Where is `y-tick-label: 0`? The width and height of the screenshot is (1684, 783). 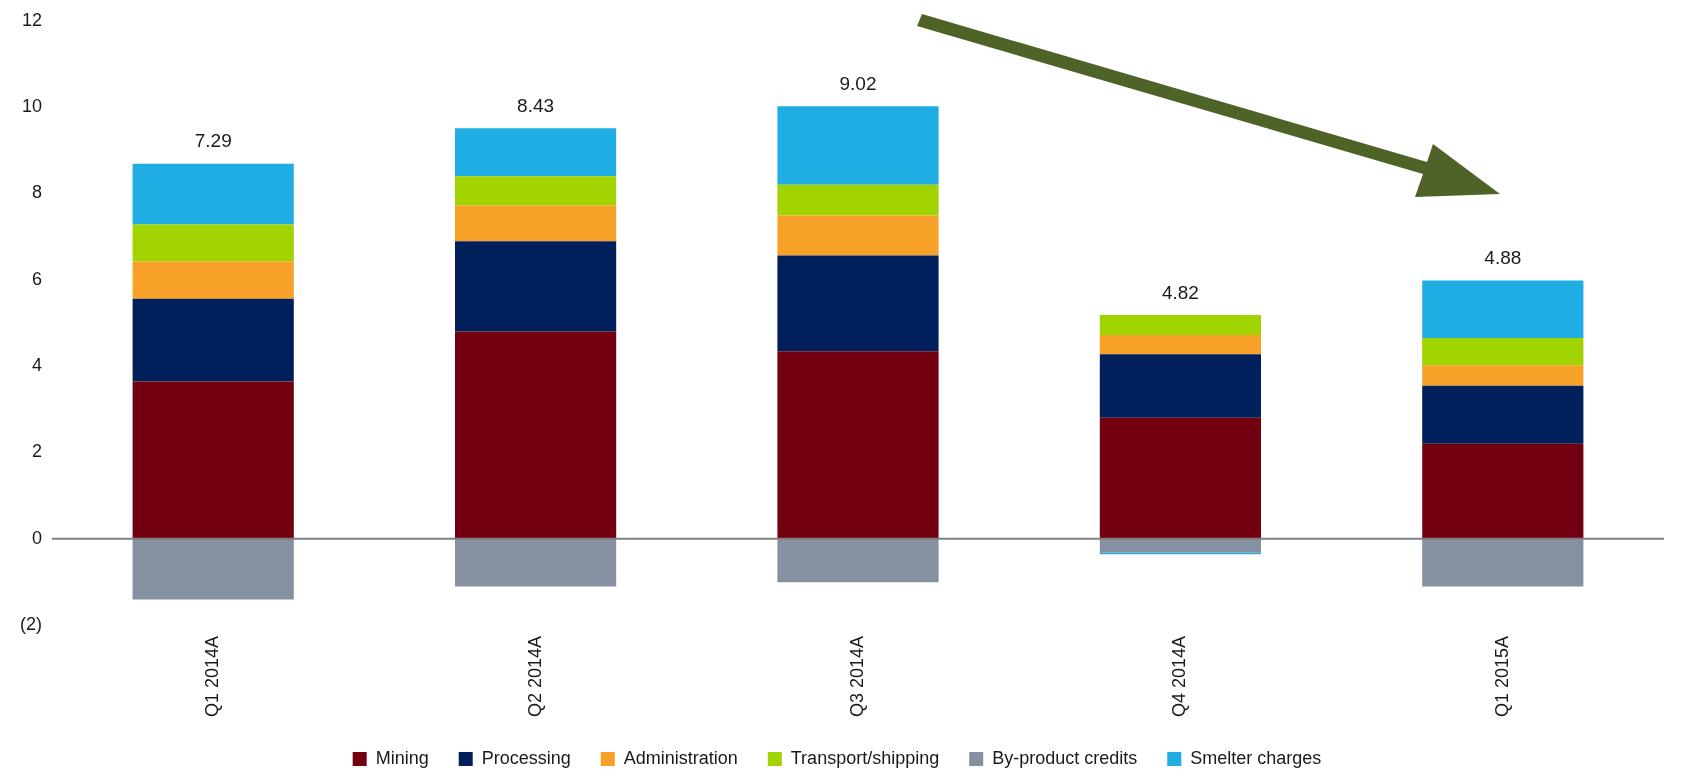
y-tick-label: 0 is located at coordinates (36, 537).